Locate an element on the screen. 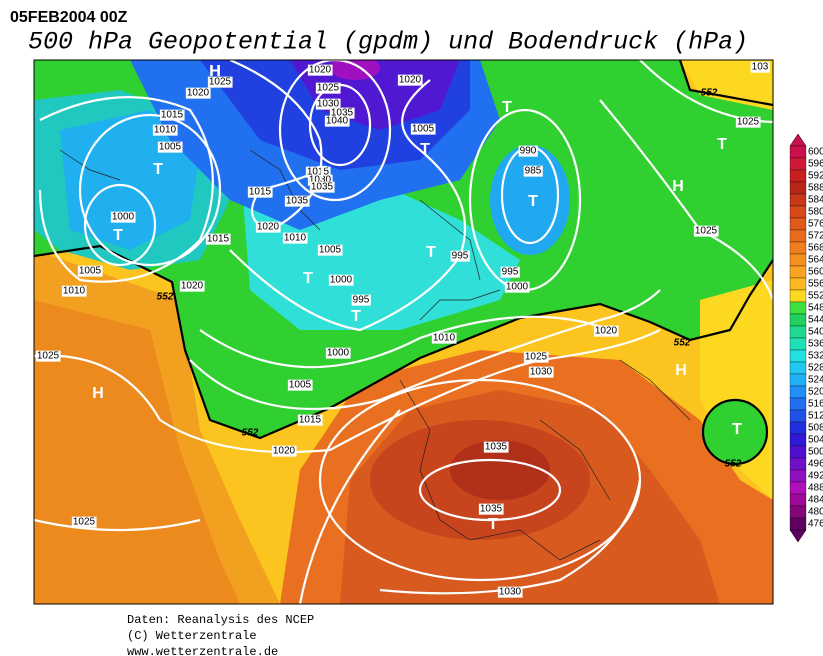  isobar-label: 1040 is located at coordinates (337, 121).